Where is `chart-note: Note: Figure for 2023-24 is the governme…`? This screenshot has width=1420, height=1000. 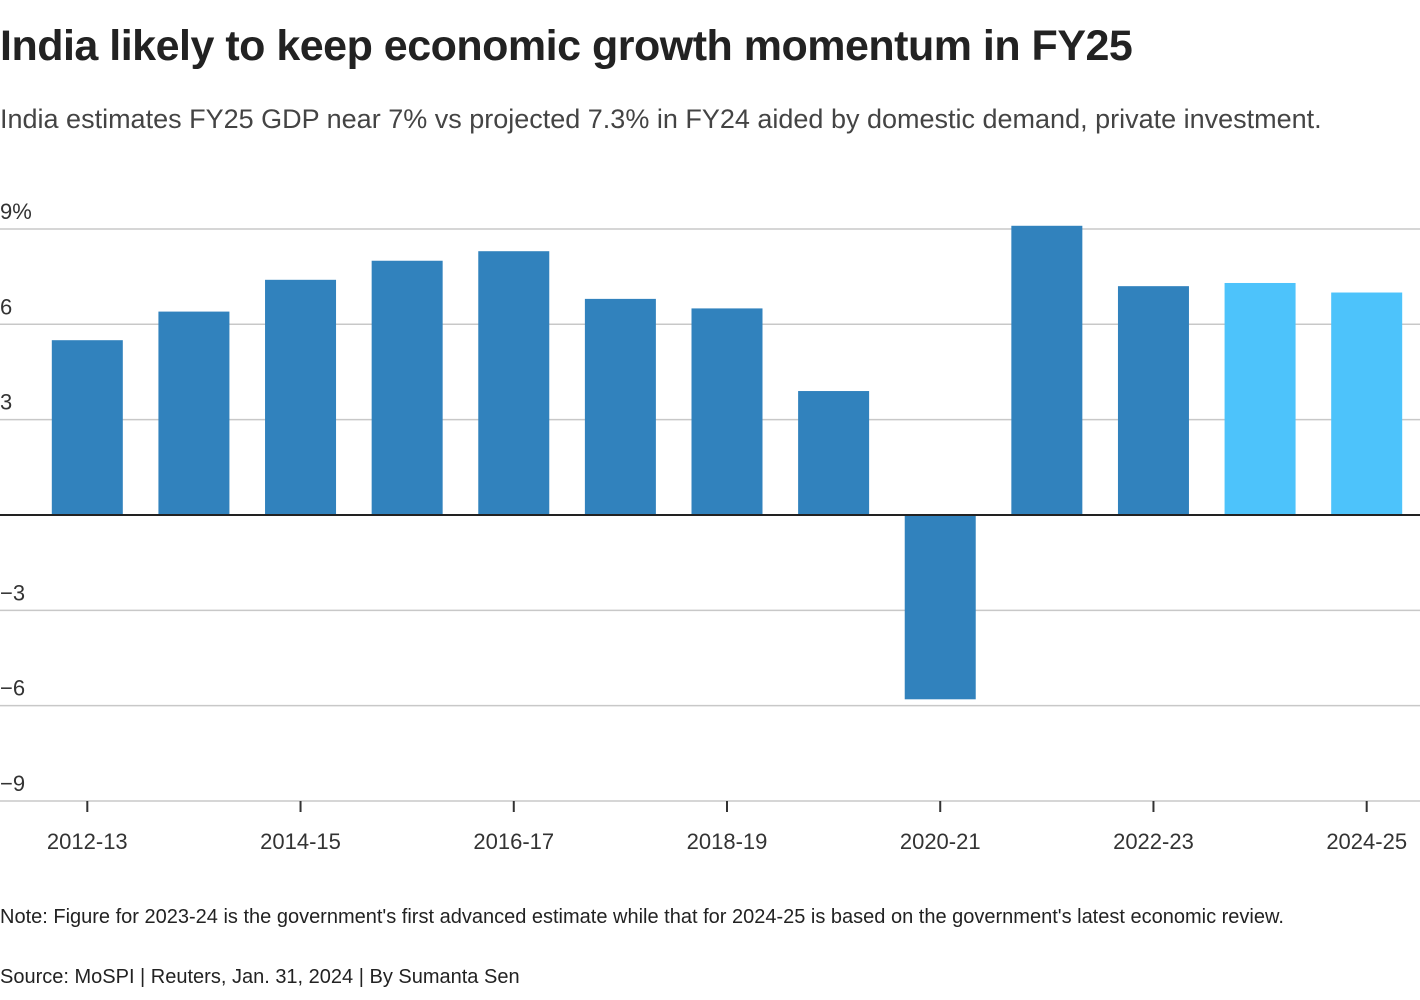 chart-note: Note: Figure for 2023-24 is the governme… is located at coordinates (642, 917).